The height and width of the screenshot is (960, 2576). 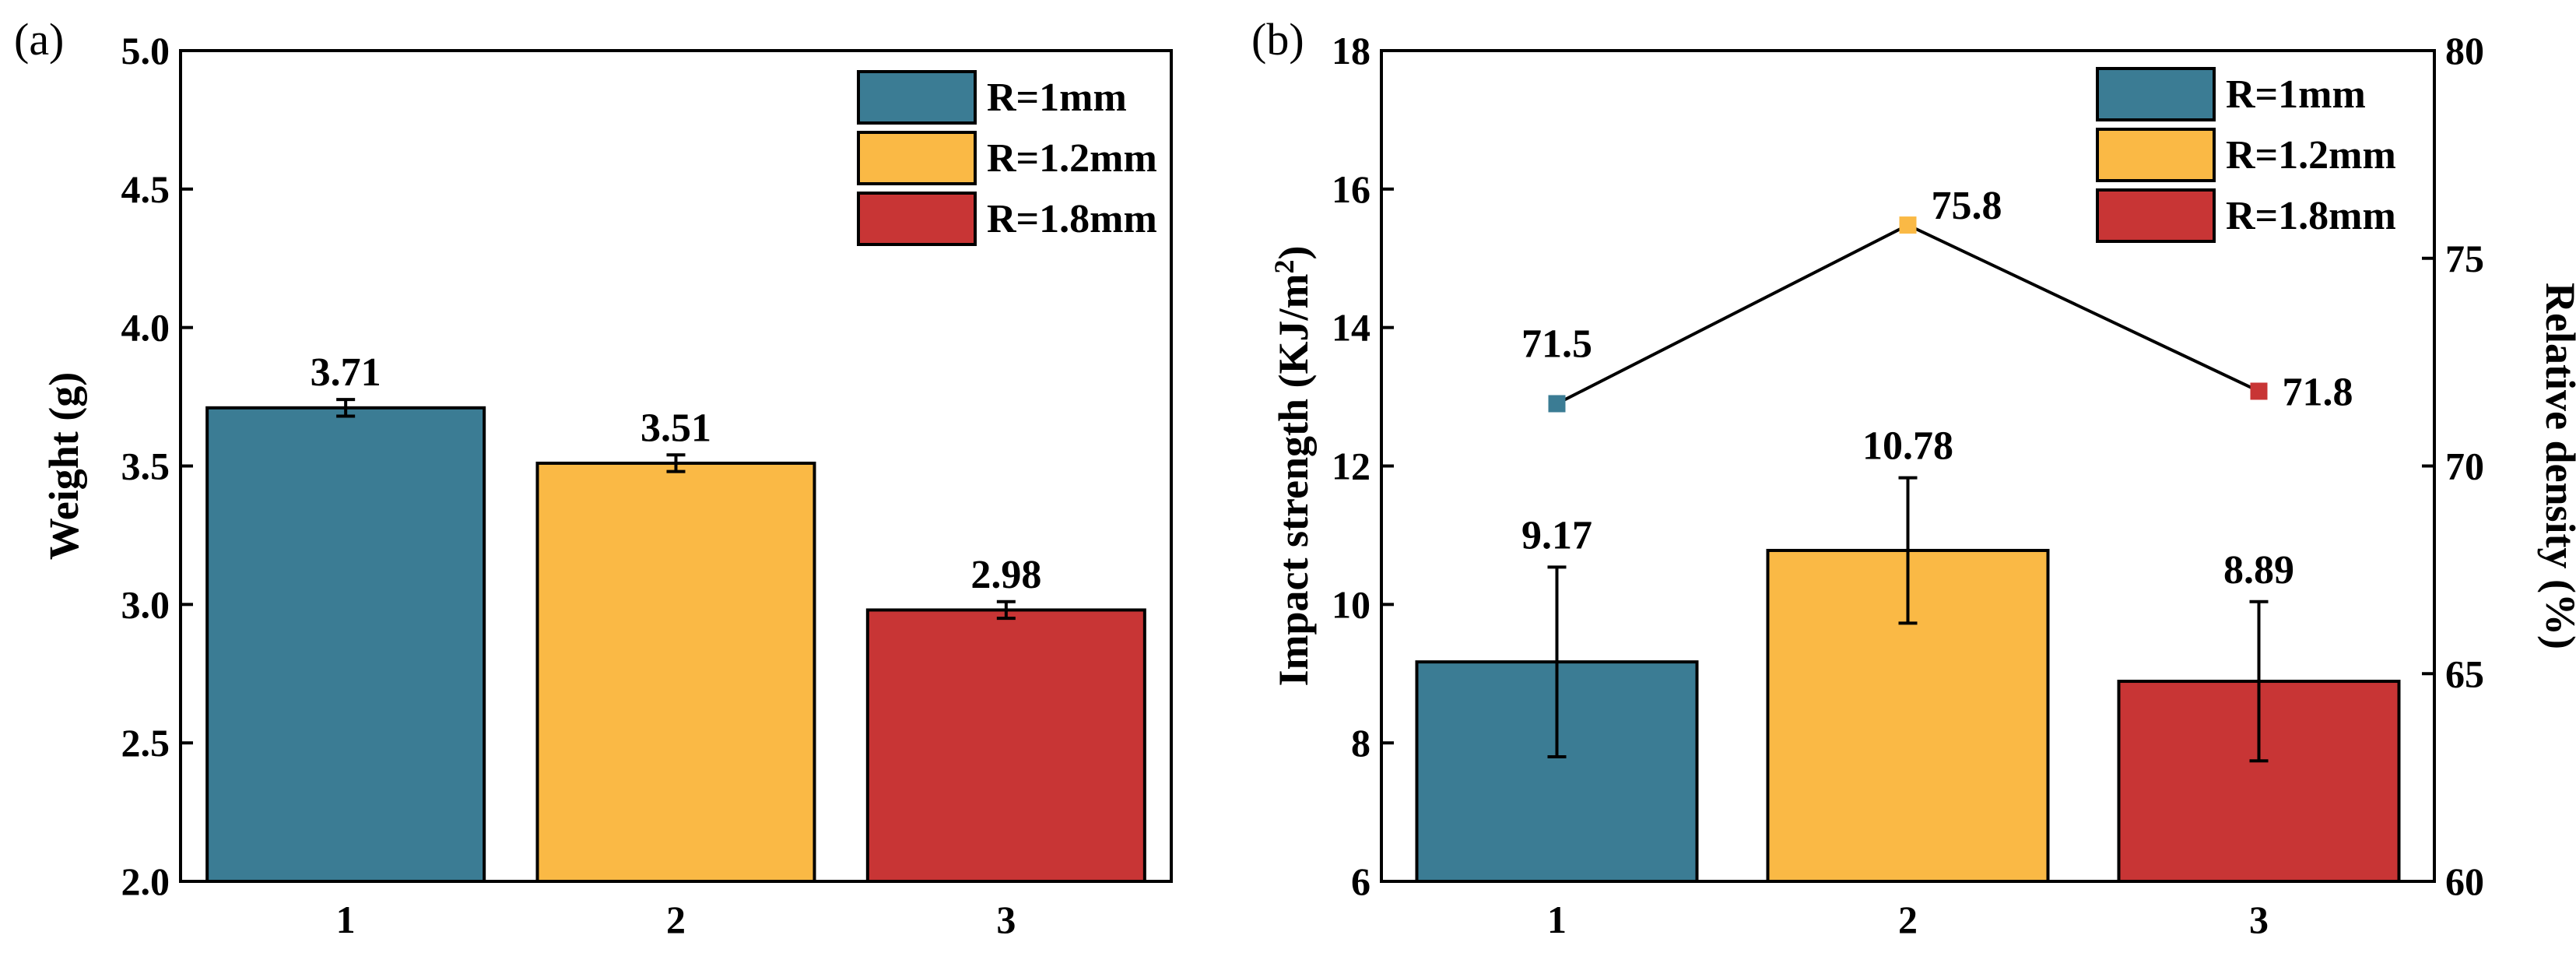 I want to click on y-tick-label: 2.0, so click(x=145, y=882).